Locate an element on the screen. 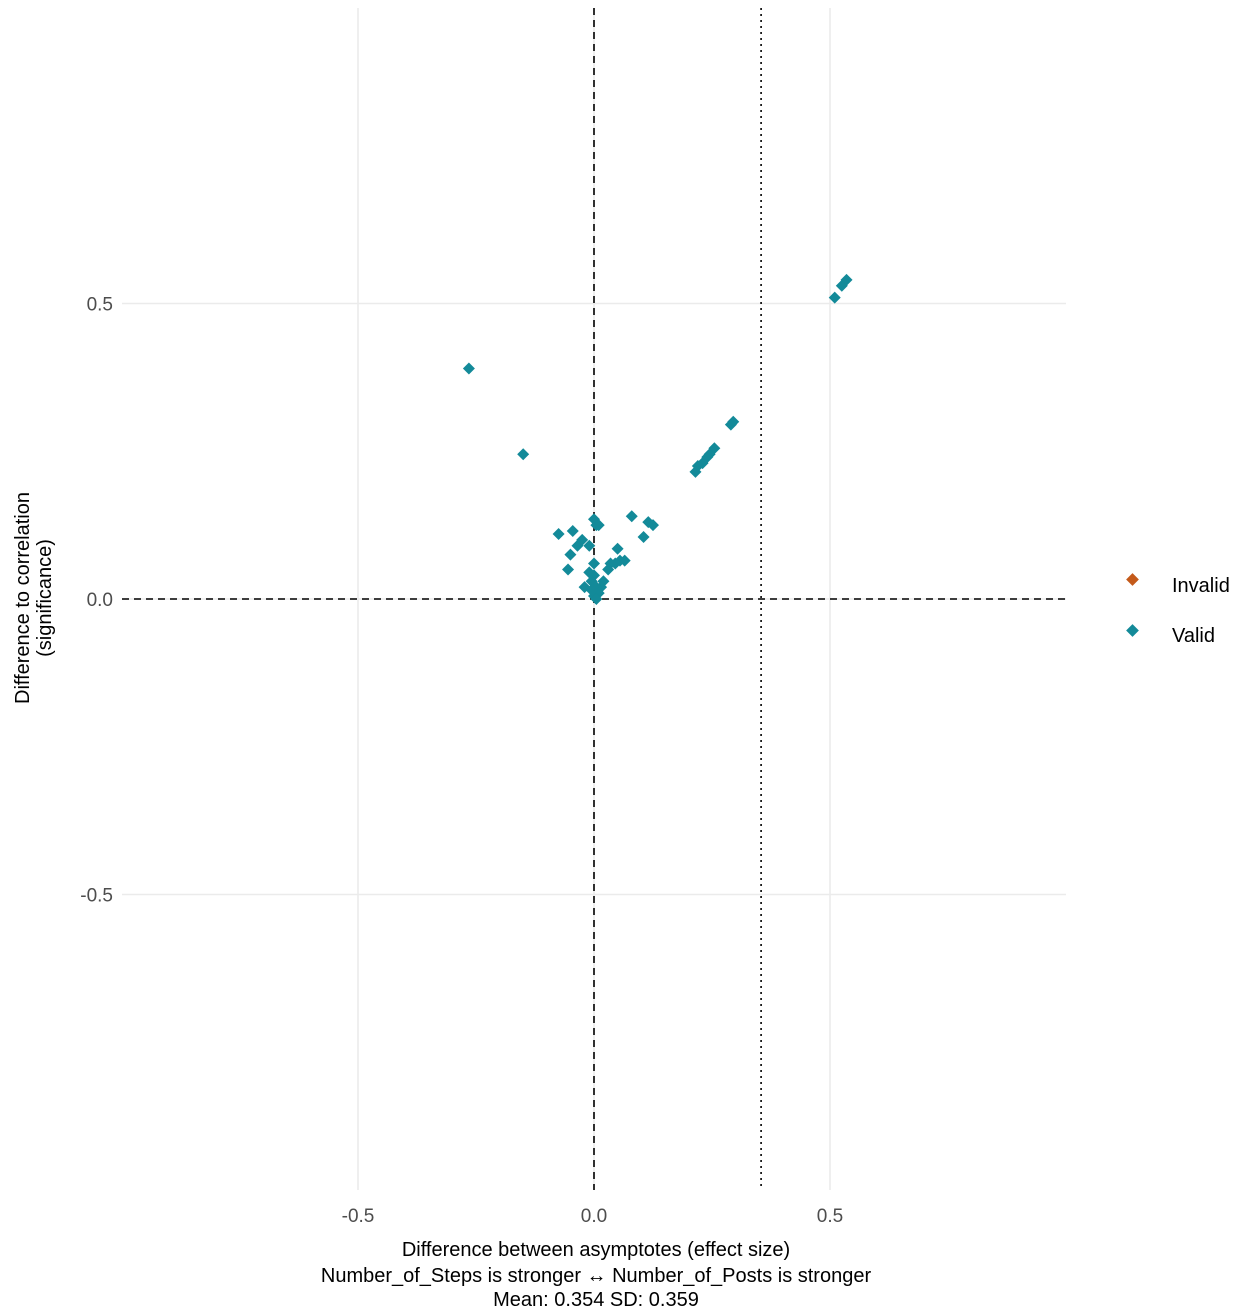 This screenshot has height=1315, width=1254. y-axis-ticks: -0.5 0.0 0.5 is located at coordinates (96, 601).